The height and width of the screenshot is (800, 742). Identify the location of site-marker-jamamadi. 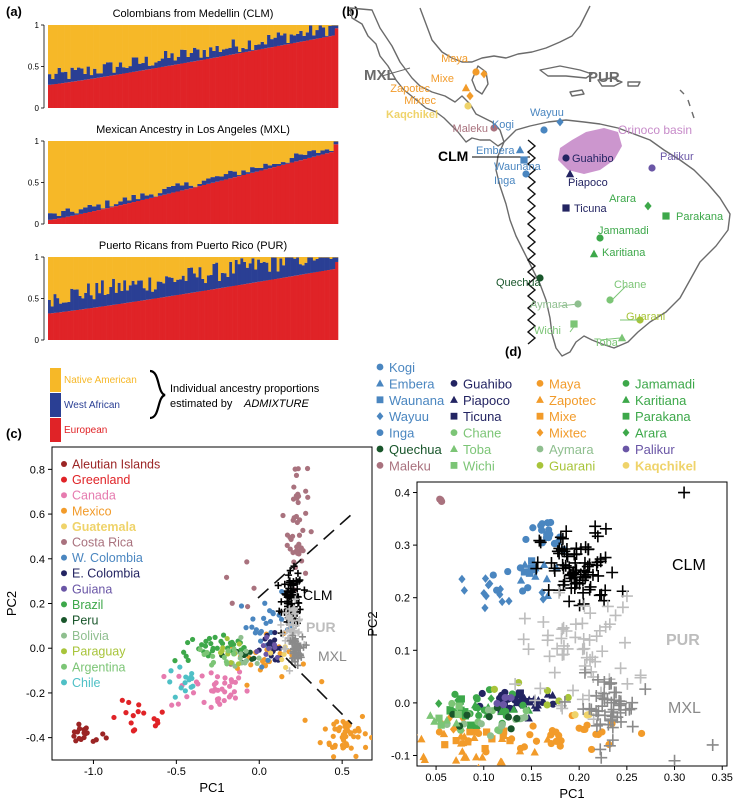
(600, 238).